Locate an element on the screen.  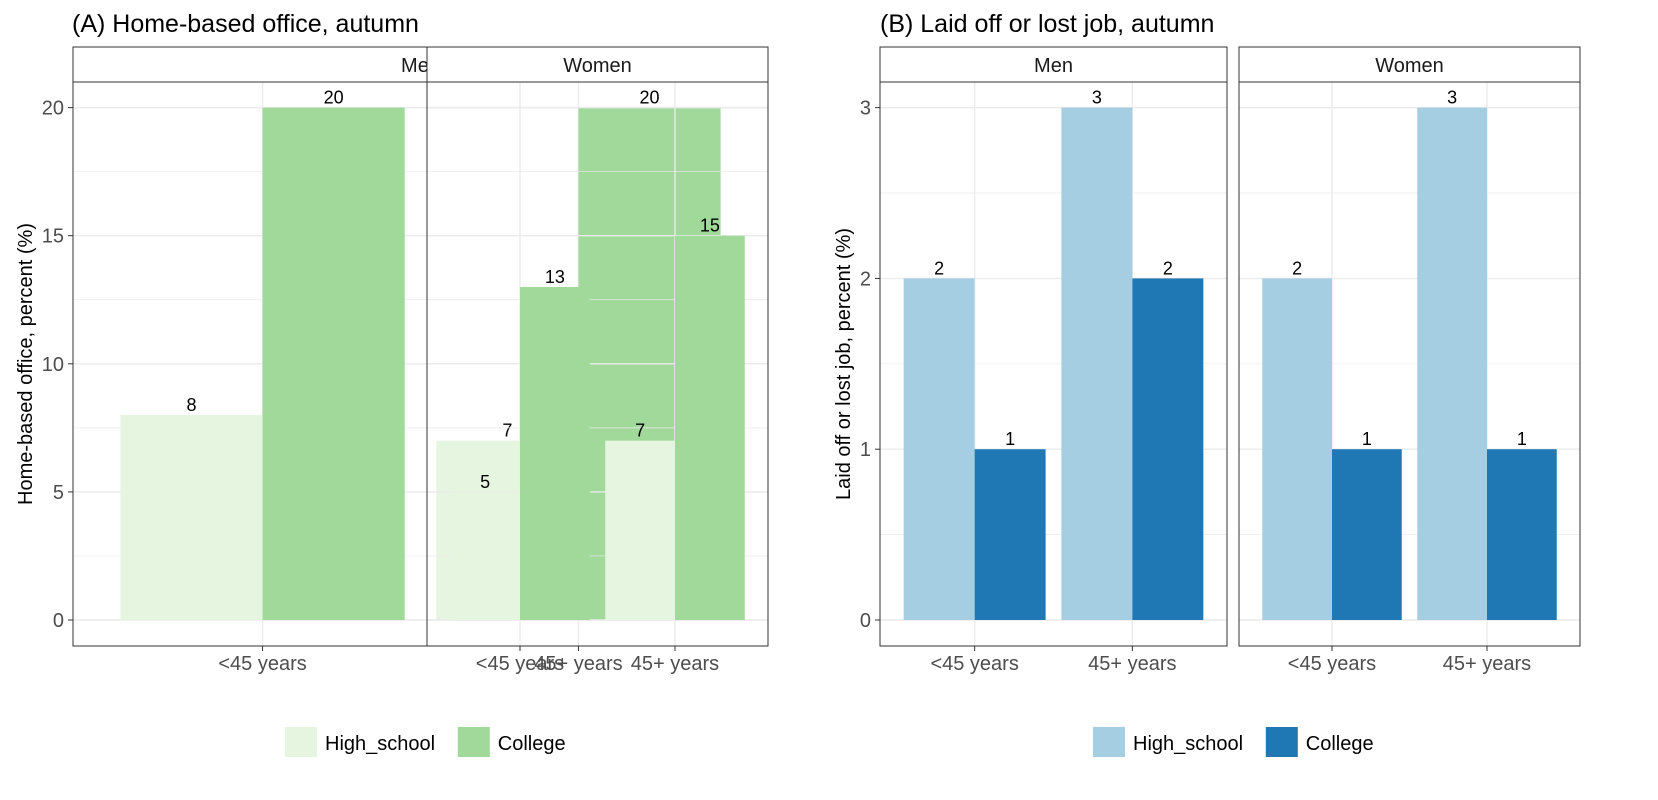
y-tick-label: 2 is located at coordinates (865, 279).